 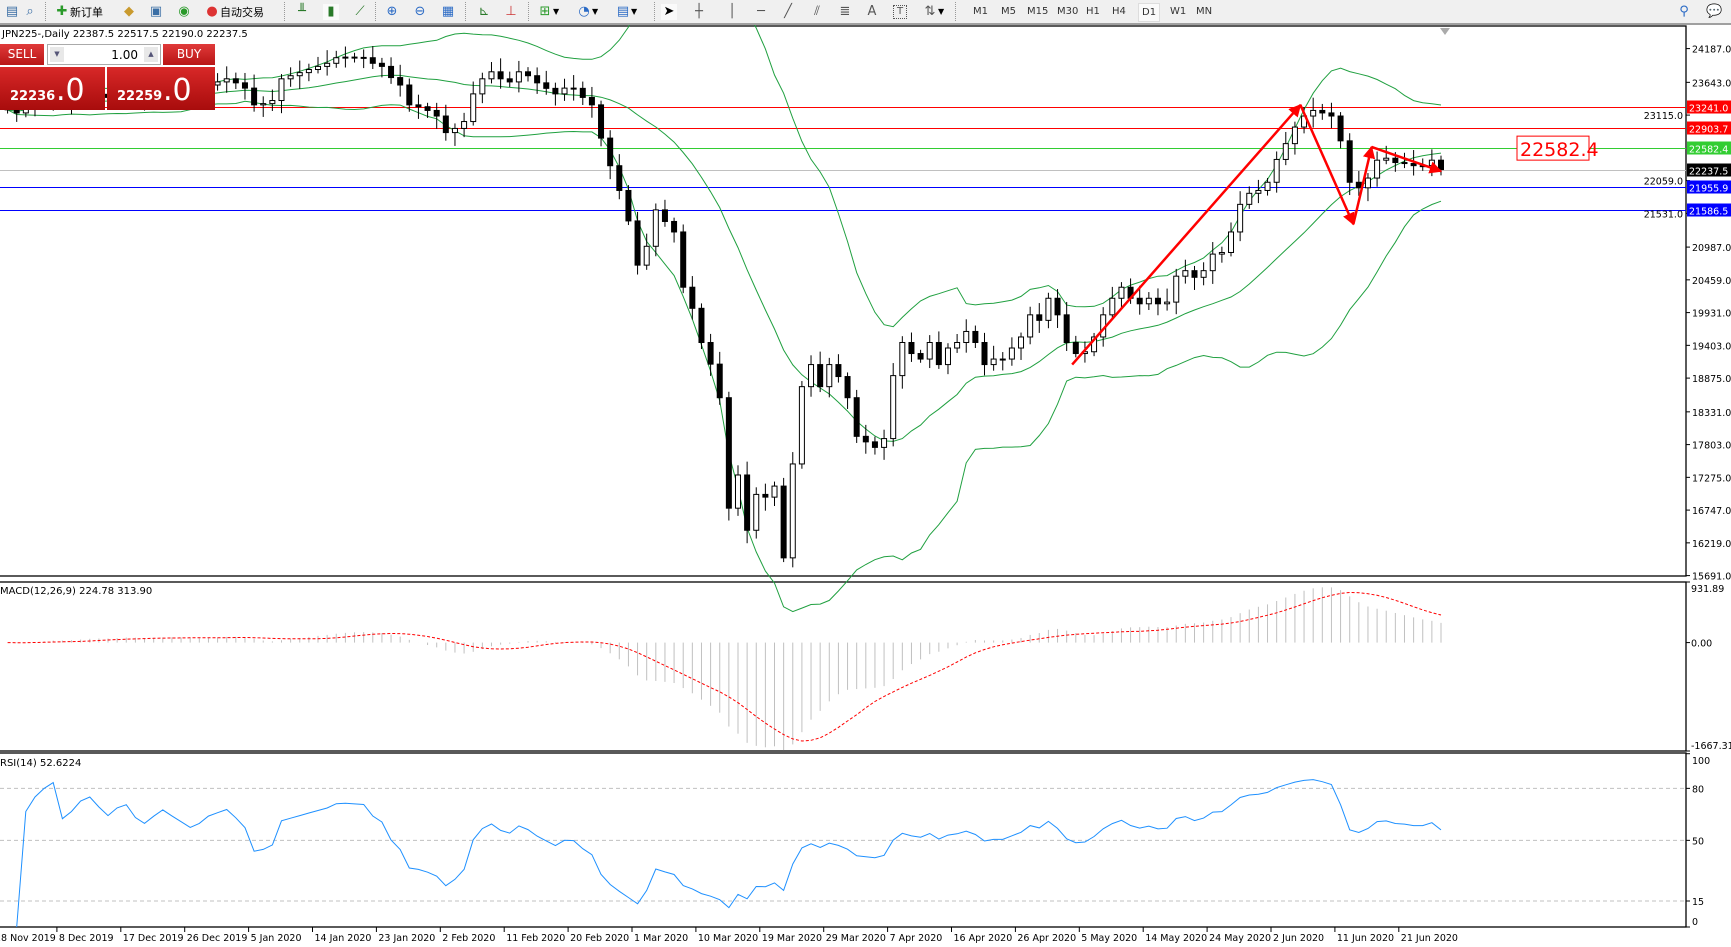 I want to click on chart-shift-marker, so click(x=1445, y=31).